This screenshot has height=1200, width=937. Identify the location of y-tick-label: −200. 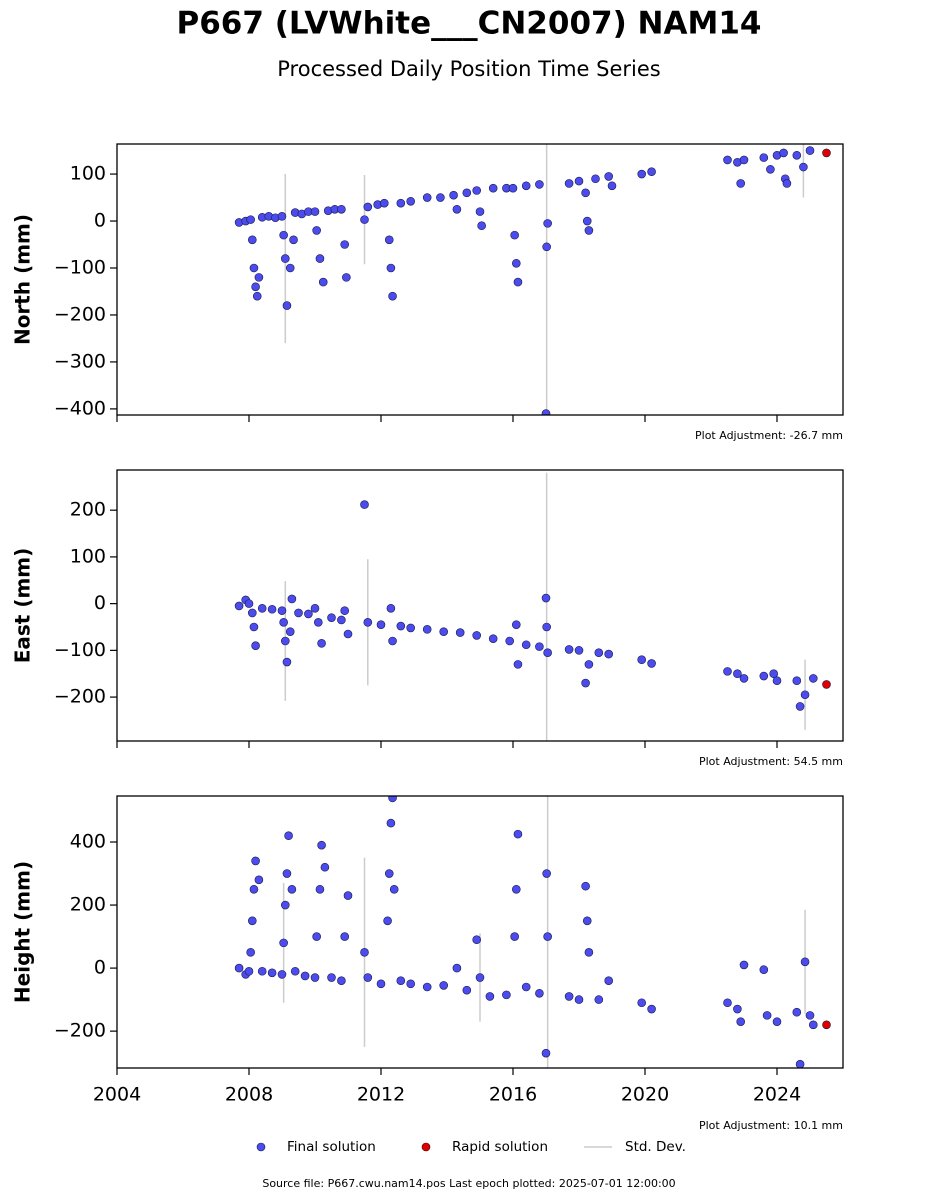
(80, 314).